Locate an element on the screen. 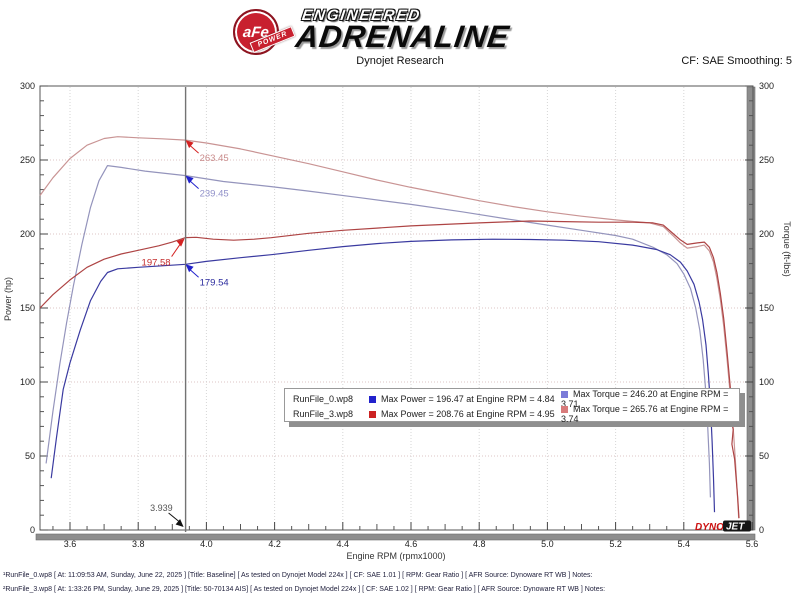 The image size is (800, 600). report-subtitle: Dynojet Research is located at coordinates (400, 61).